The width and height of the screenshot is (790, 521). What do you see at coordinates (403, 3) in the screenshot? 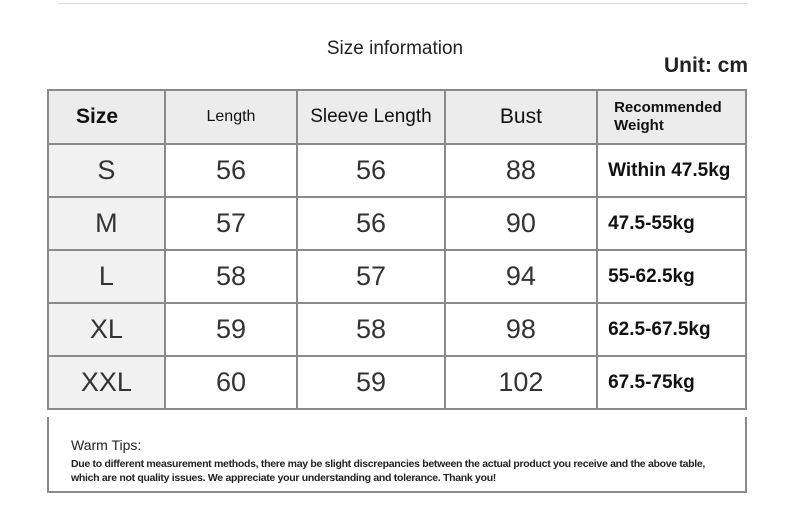
I see `divider` at bounding box center [403, 3].